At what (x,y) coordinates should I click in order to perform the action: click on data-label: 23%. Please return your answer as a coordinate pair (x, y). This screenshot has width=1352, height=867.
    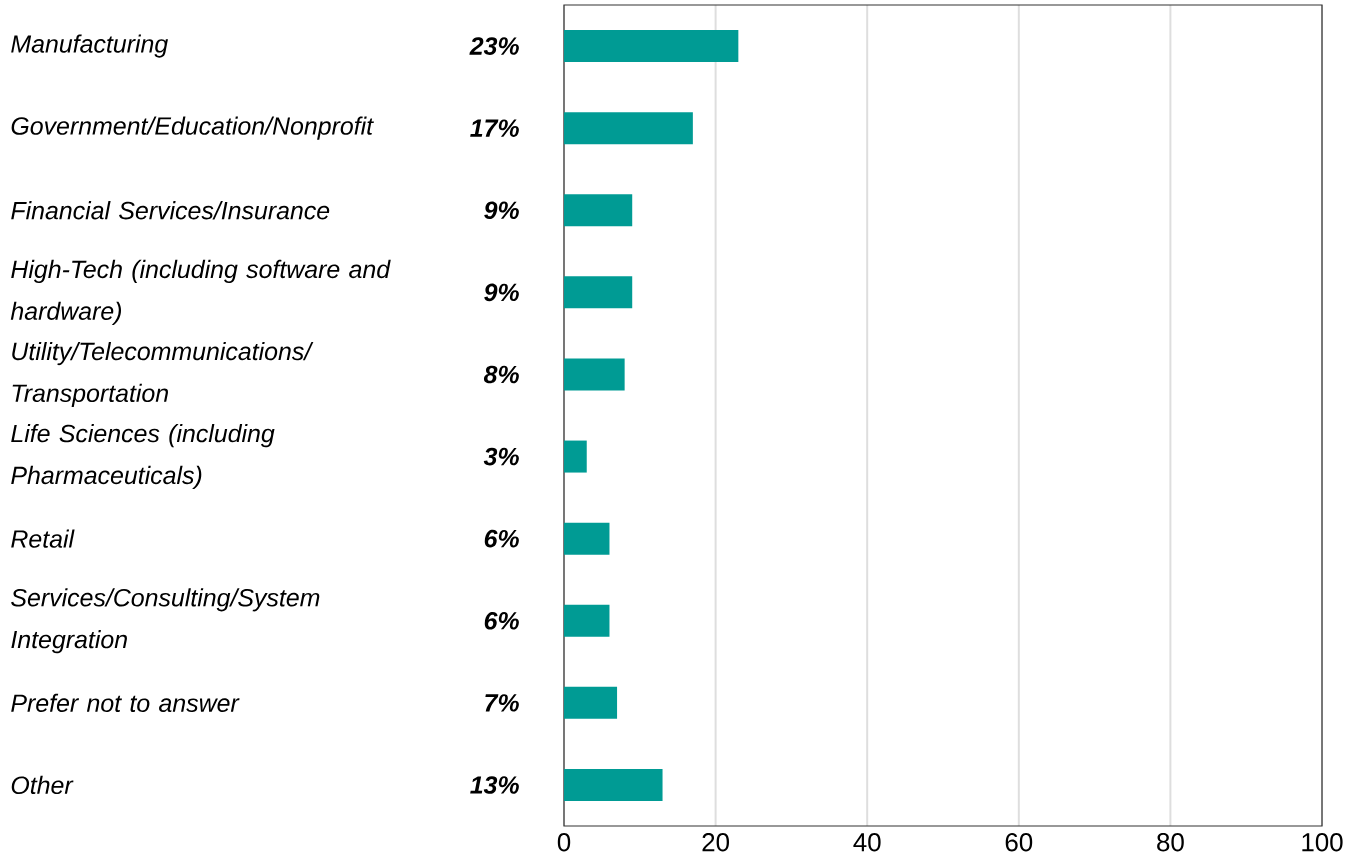
    Looking at the image, I should click on (494, 46).